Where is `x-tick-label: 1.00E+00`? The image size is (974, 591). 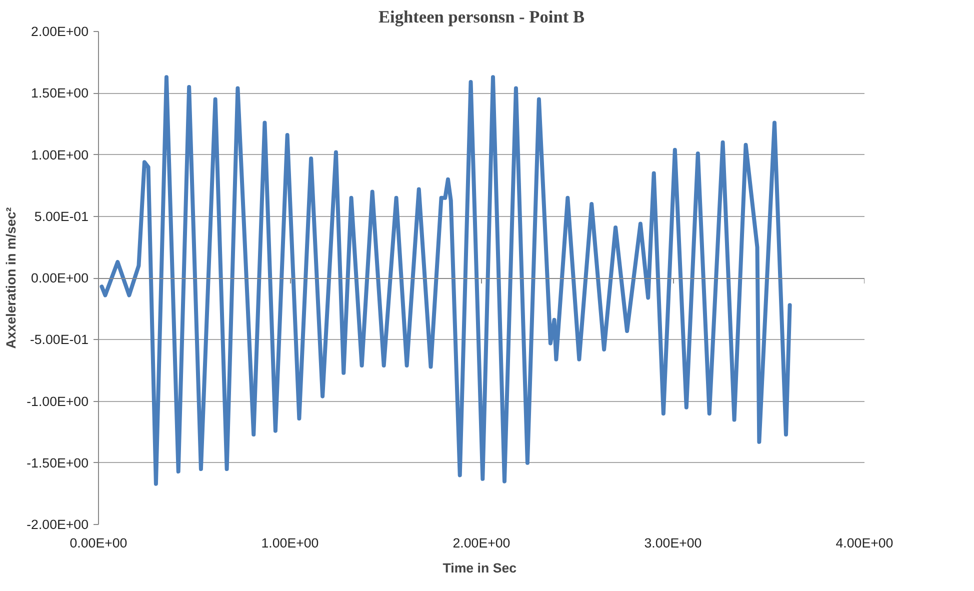
x-tick-label: 1.00E+00 is located at coordinates (290, 543).